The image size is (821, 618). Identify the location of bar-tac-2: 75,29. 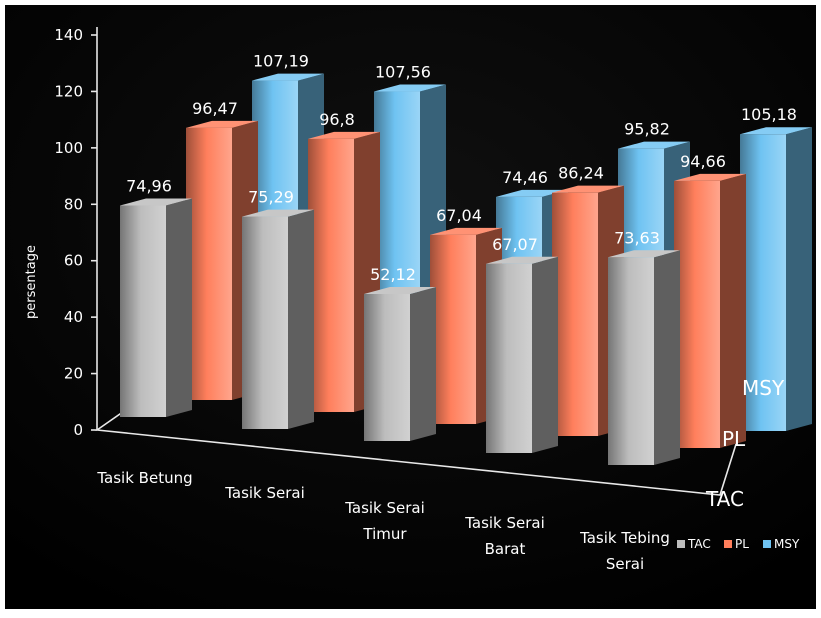
(278, 308).